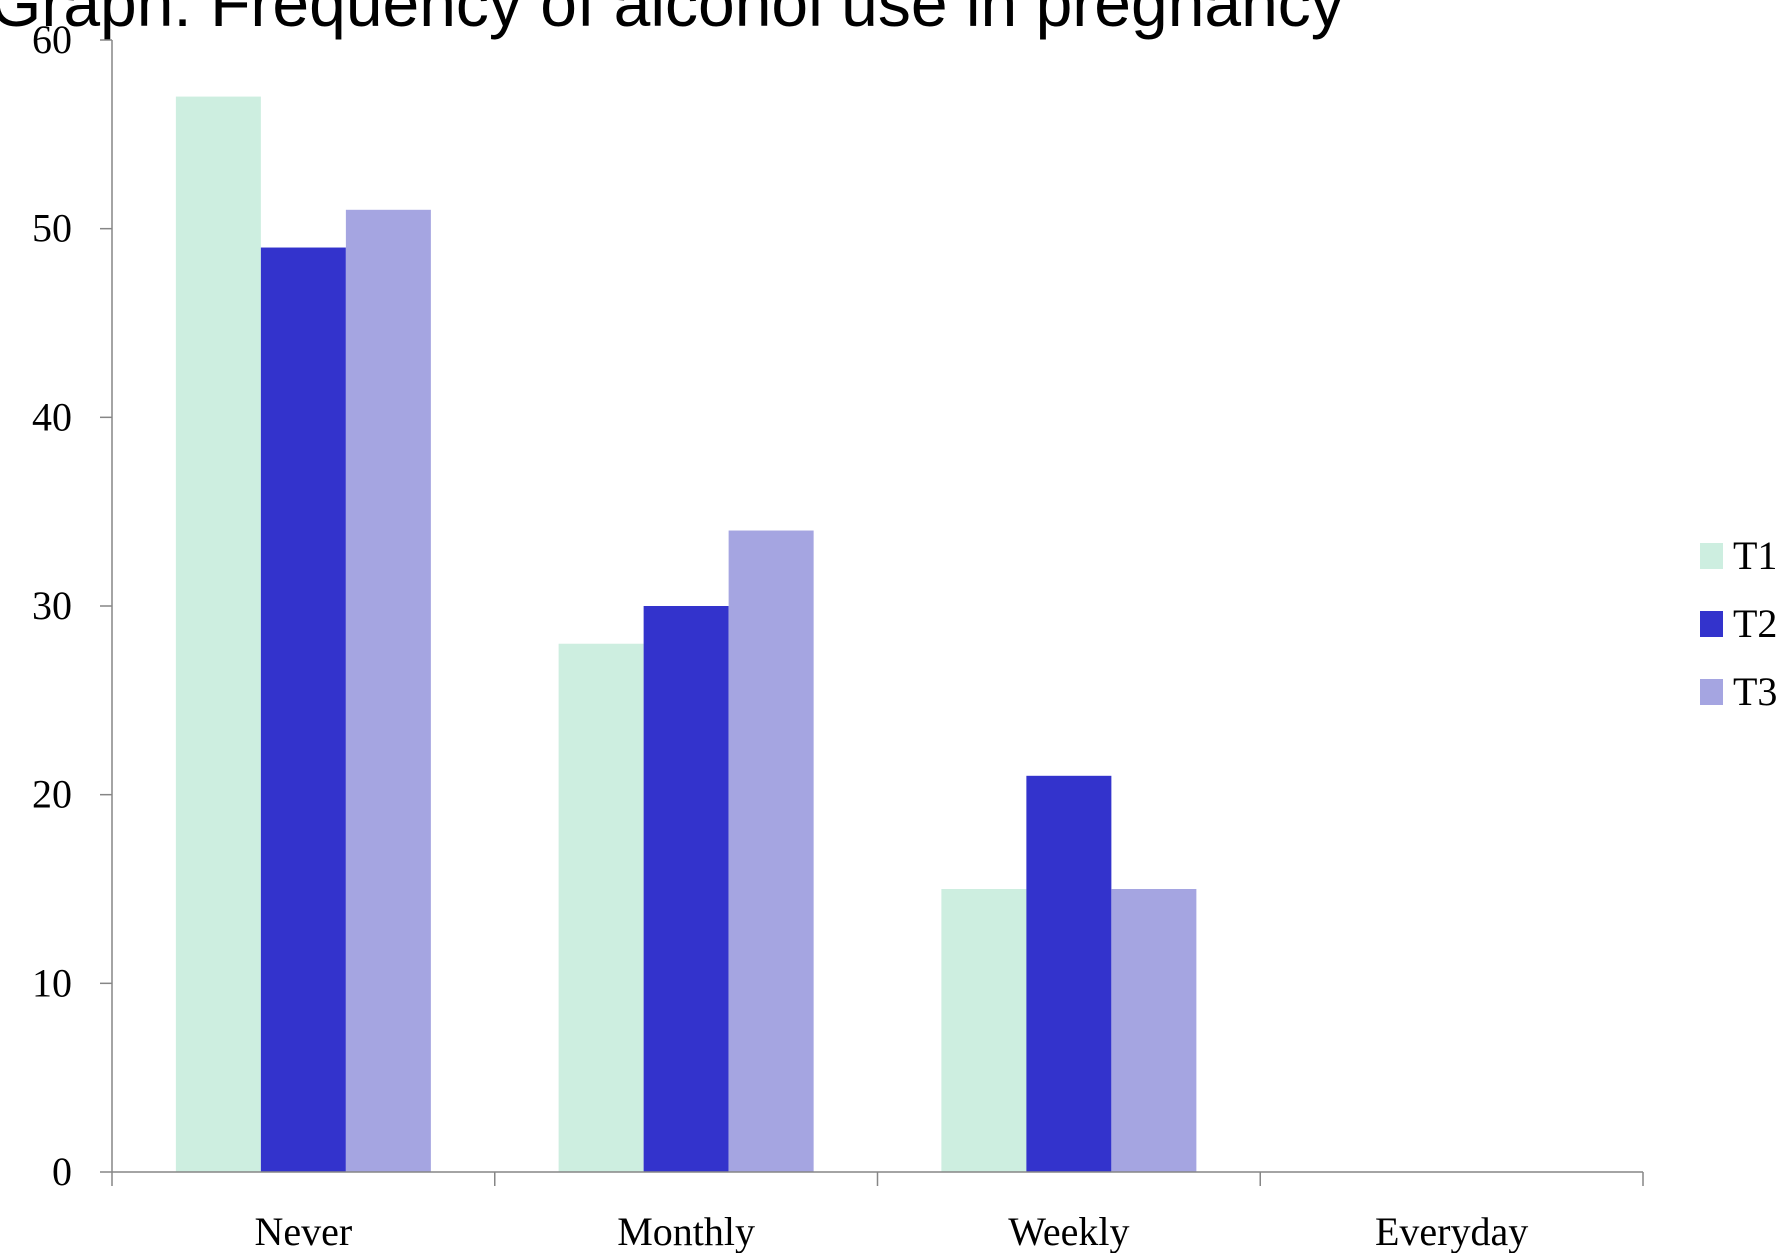 Image resolution: width=1777 pixels, height=1253 pixels. Describe the element at coordinates (1154, 1030) in the screenshot. I see `bar-t3-weekly` at that location.